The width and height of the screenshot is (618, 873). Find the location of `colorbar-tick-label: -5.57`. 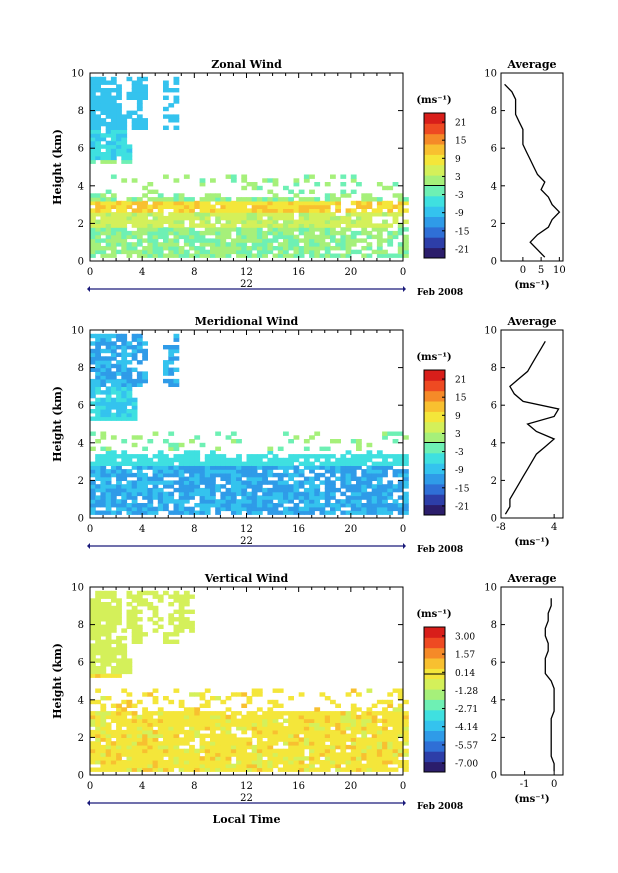

colorbar-tick-label: -5.57 is located at coordinates (466, 746).